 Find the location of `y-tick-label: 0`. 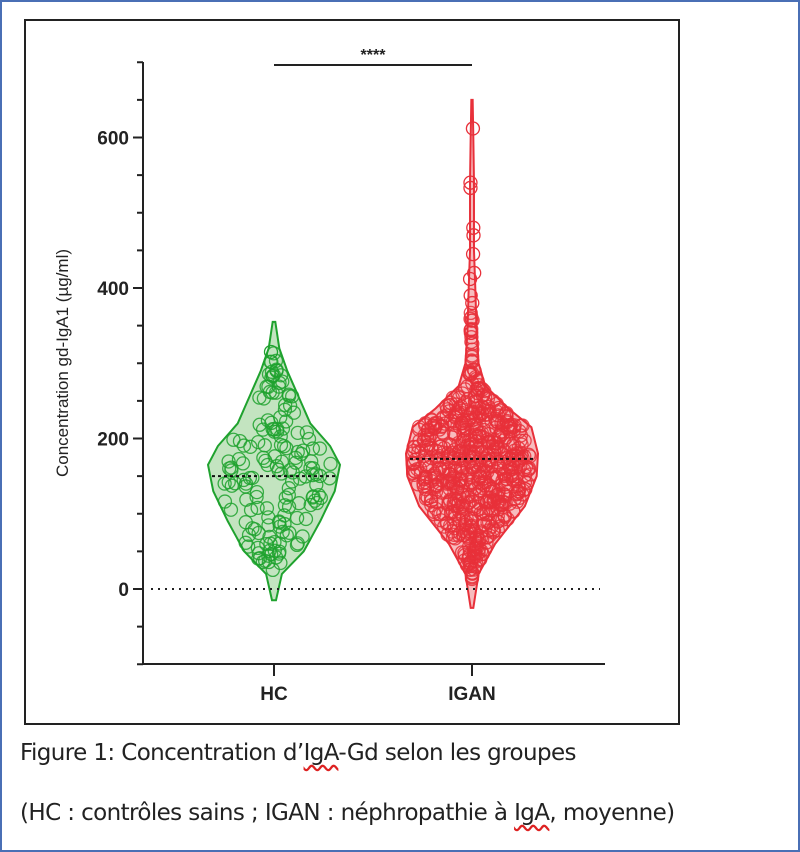

y-tick-label: 0 is located at coordinates (123, 590).